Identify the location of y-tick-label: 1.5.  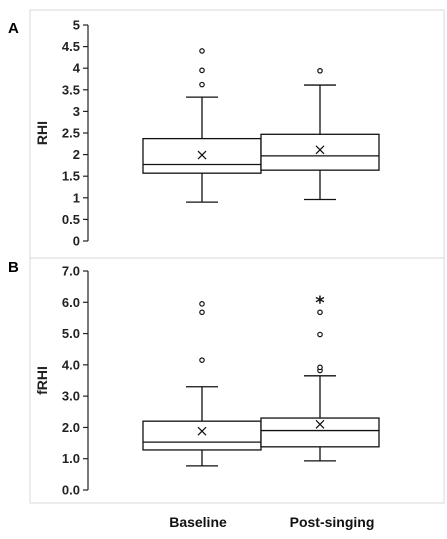
(71, 176).